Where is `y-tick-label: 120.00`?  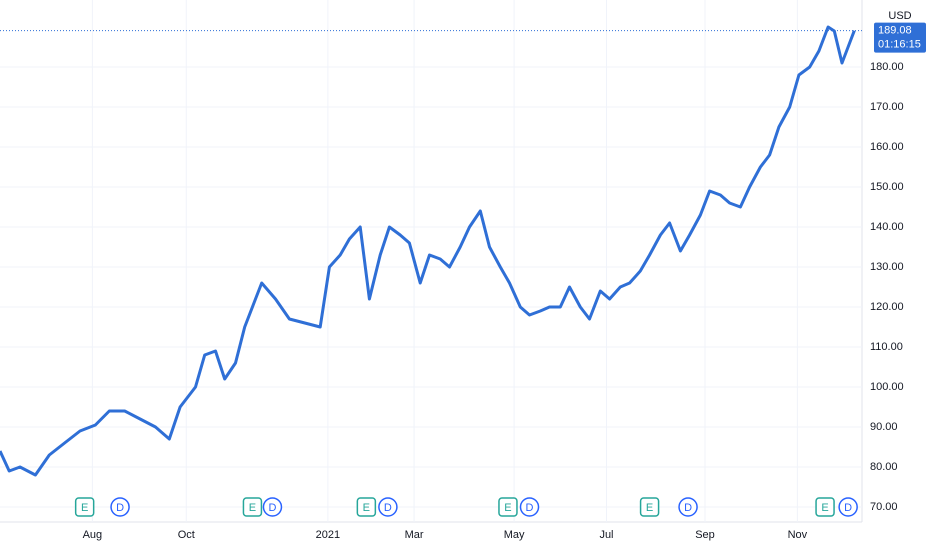
y-tick-label: 120.00 is located at coordinates (887, 307).